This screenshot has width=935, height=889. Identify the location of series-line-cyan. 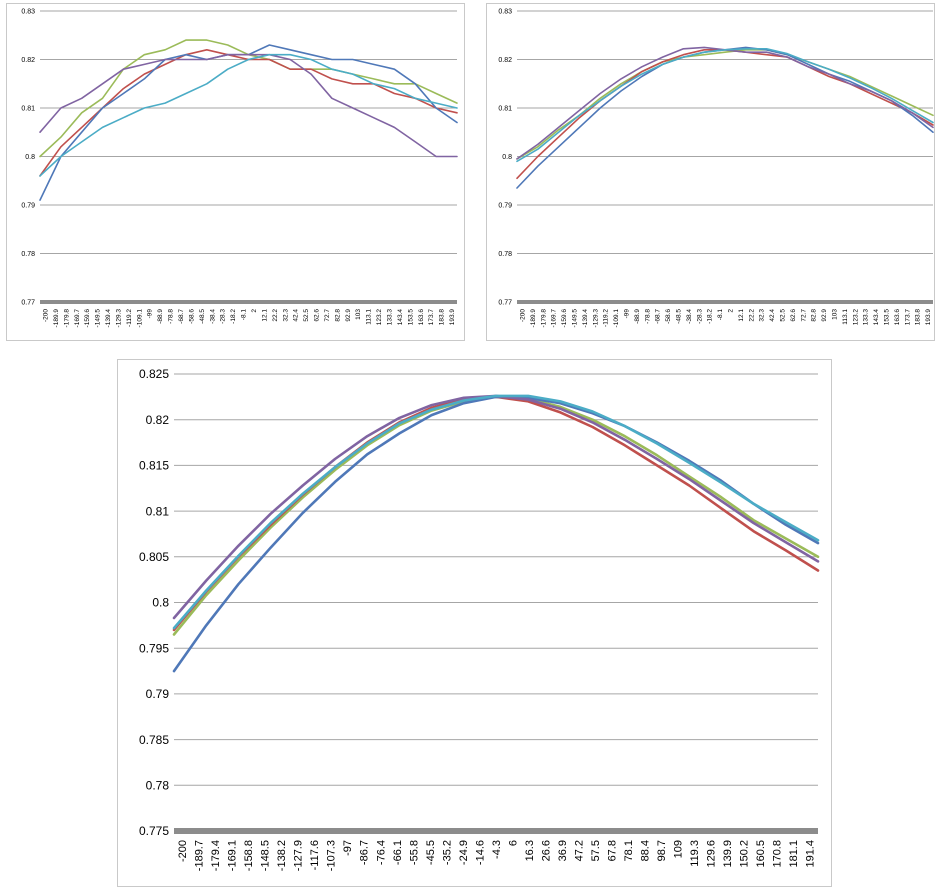
(248, 115).